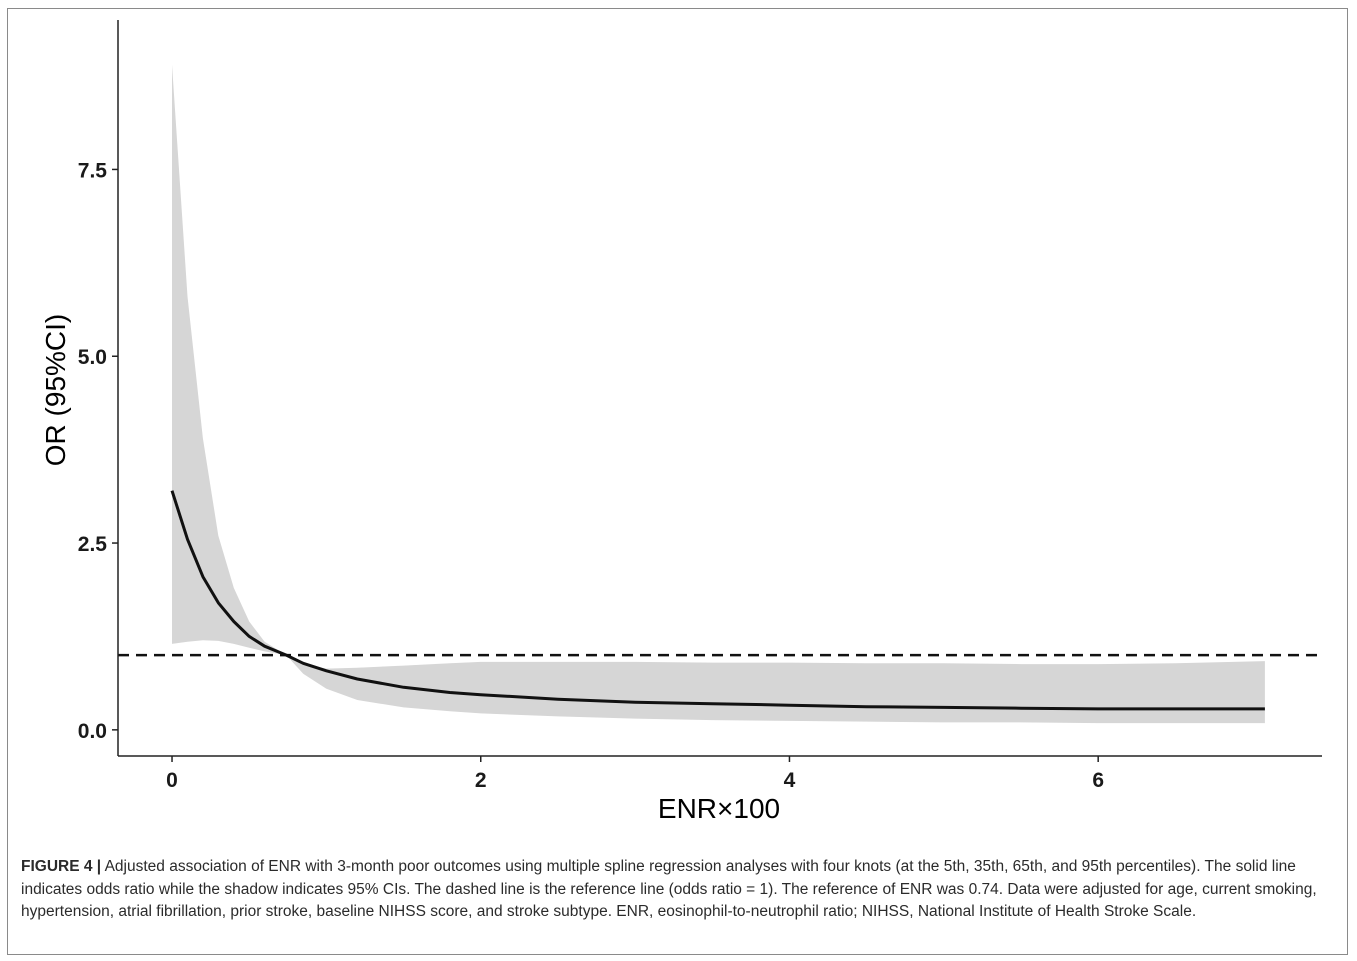 This screenshot has height=961, width=1357. I want to click on y-tick-label: 0.0, so click(92, 731).